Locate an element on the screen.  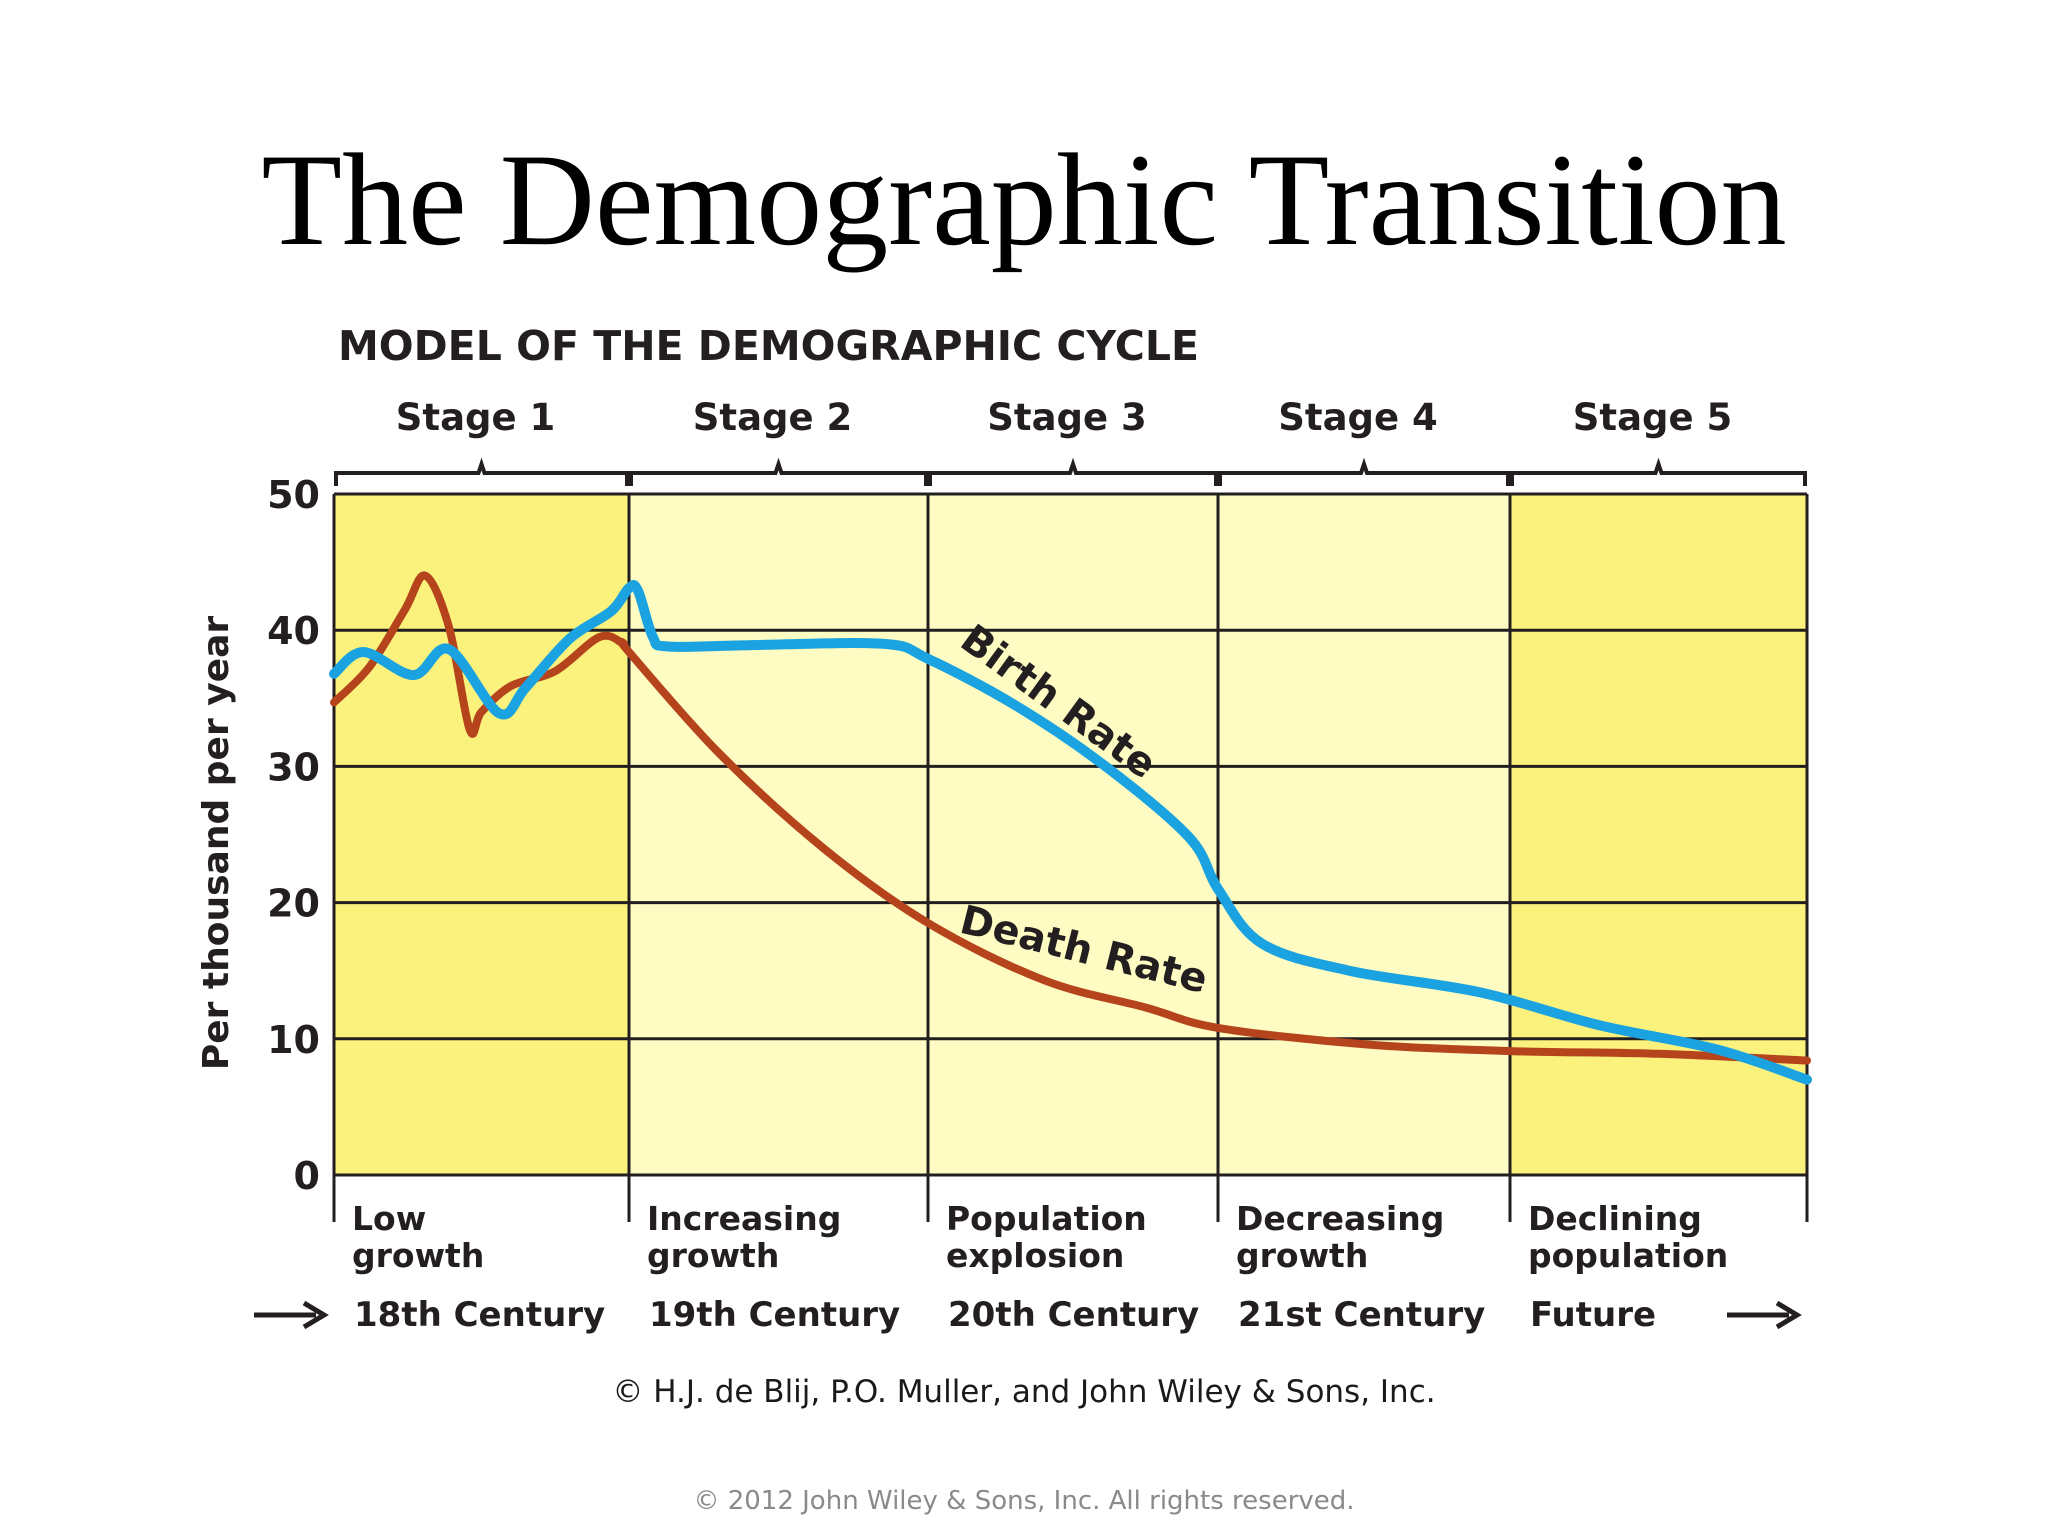
era-label: Future is located at coordinates (1593, 1315).